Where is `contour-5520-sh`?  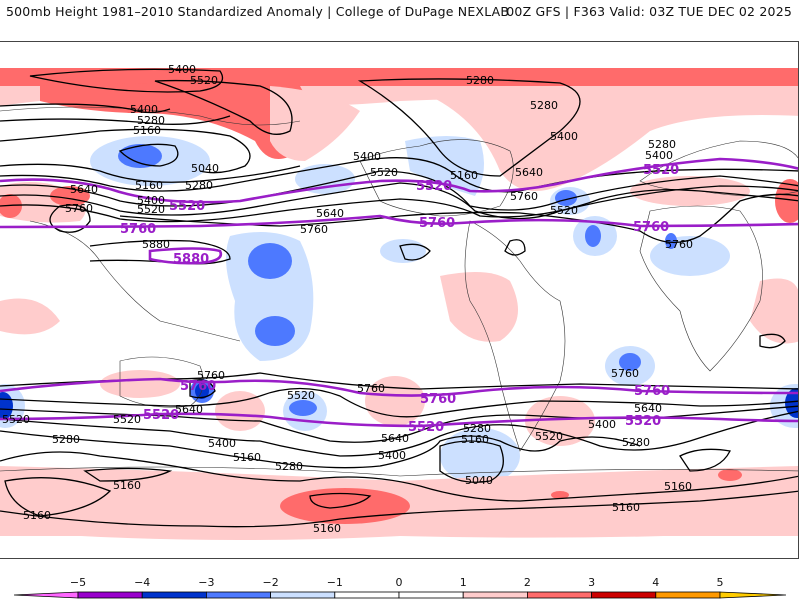 contour-5520-sh is located at coordinates (399, 420).